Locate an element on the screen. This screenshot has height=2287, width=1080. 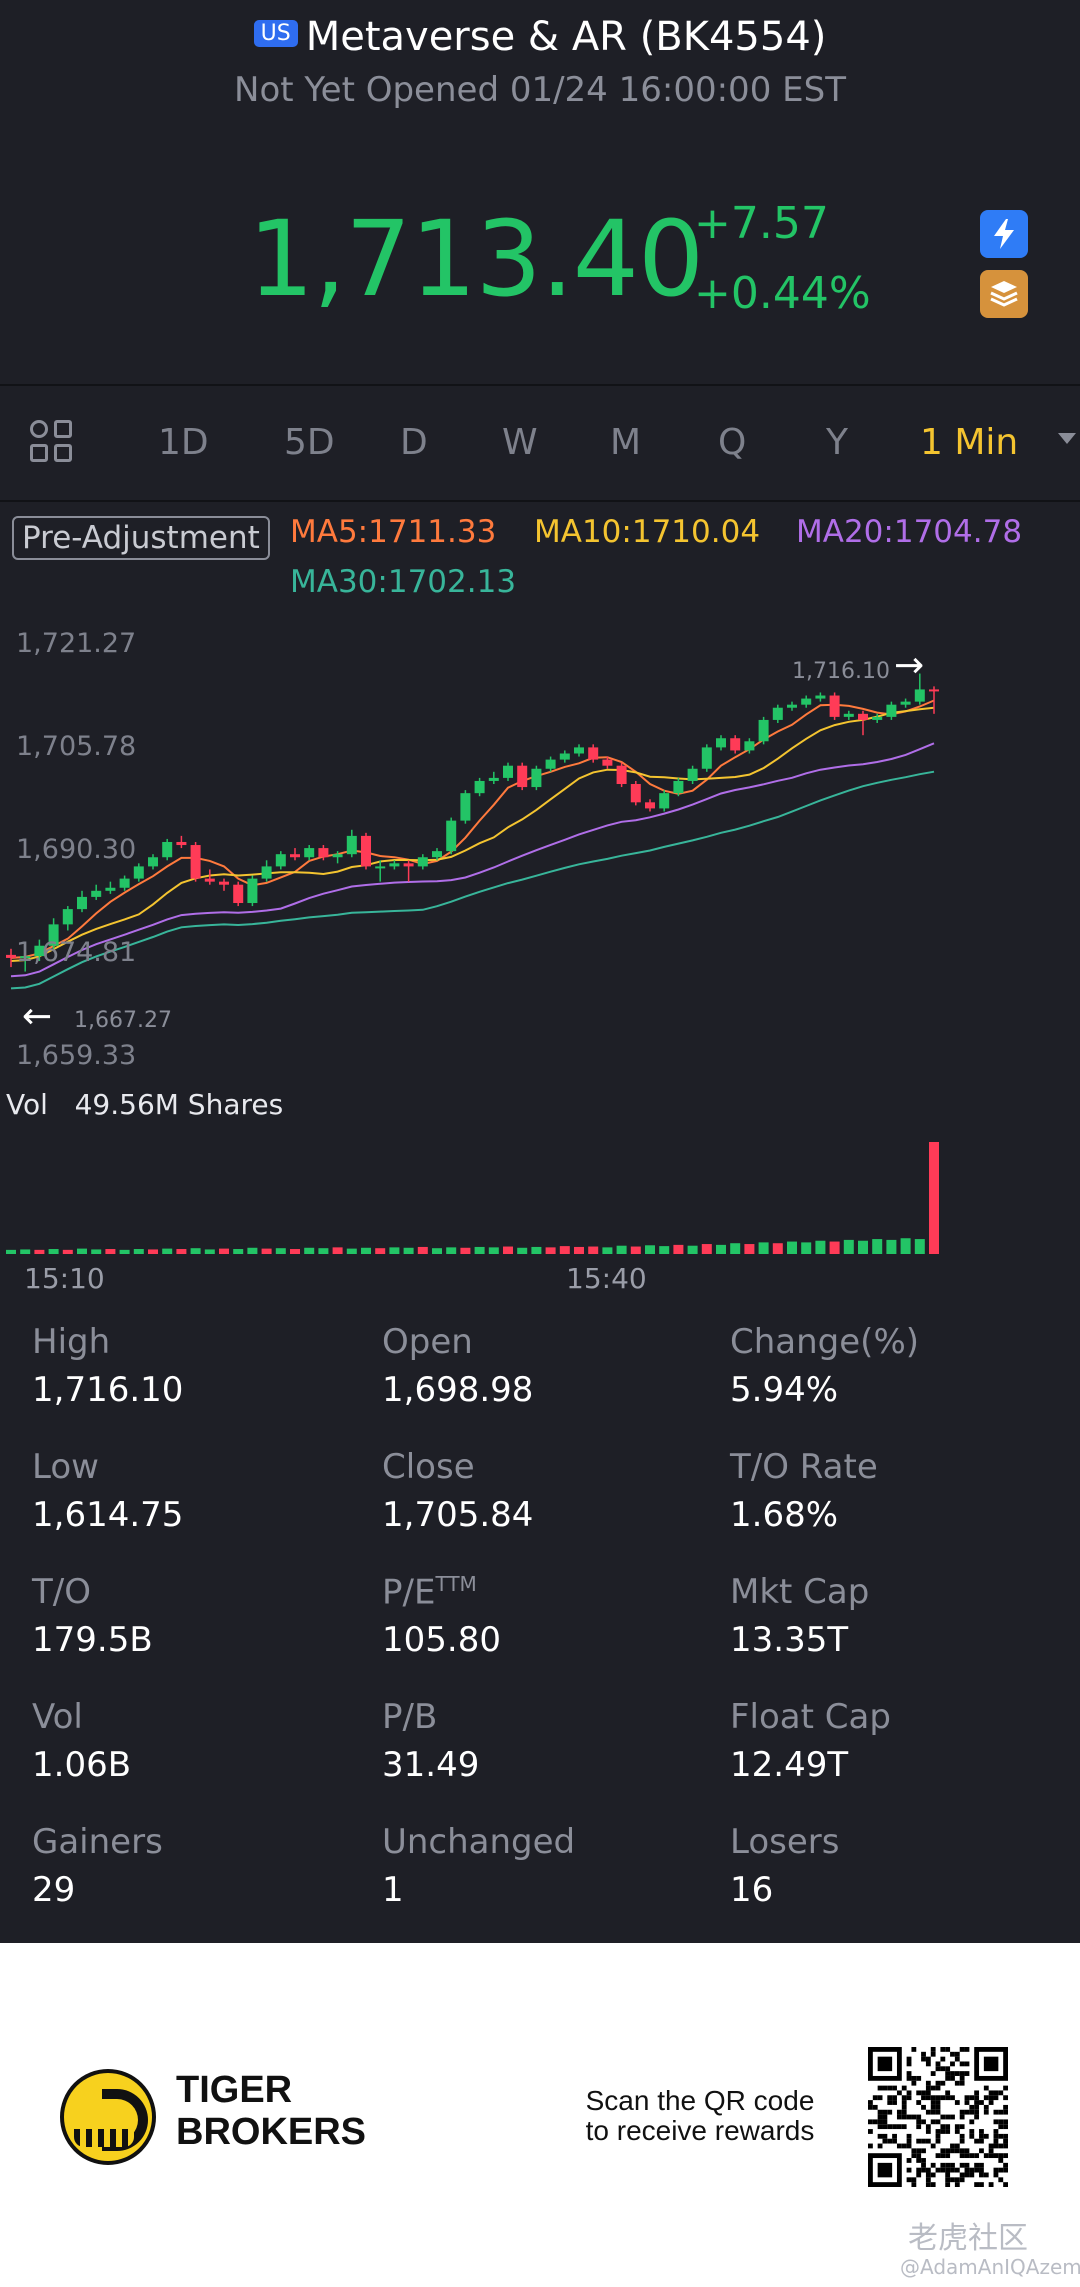
qr-code is located at coordinates (938, 2117).